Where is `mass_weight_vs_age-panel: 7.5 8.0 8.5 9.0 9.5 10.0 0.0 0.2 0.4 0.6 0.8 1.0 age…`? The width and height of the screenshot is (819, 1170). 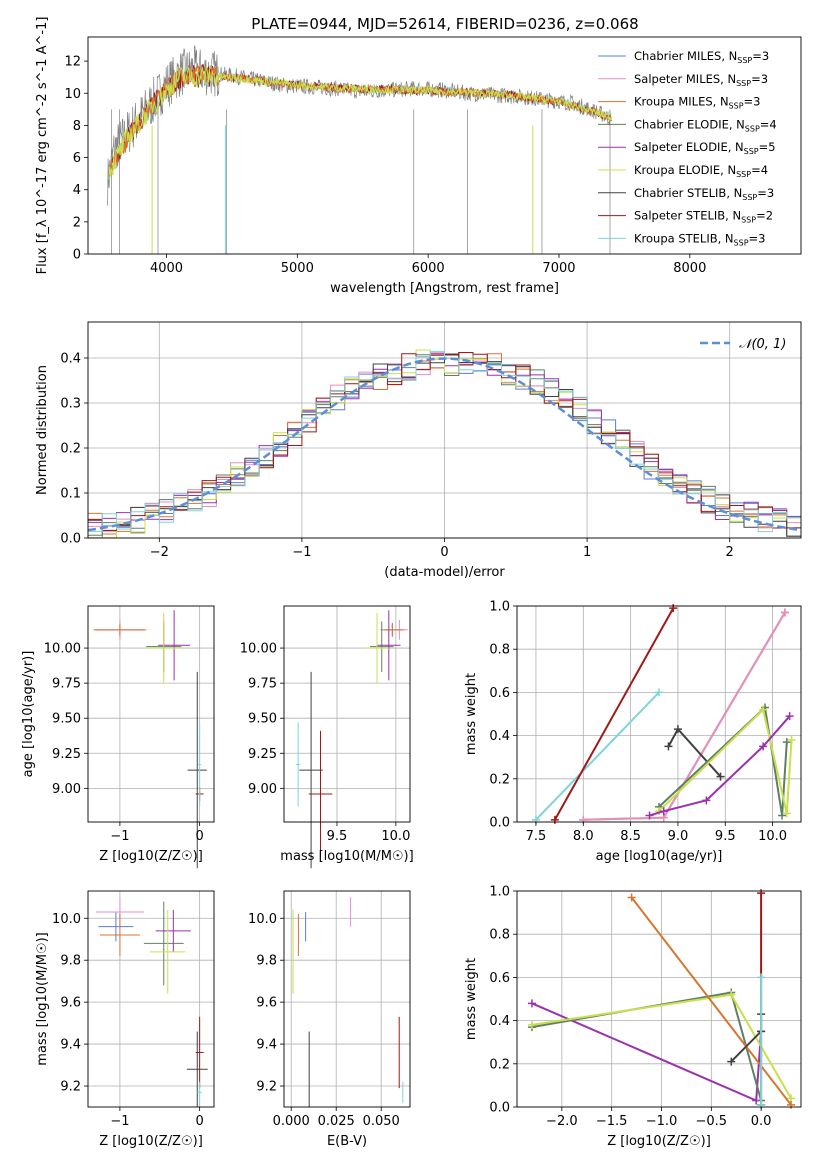 mass_weight_vs_age-panel: 7.5 8.0 8.5 9.0 9.5 10.0 0.0 0.2 0.4 0.6 0.8 1.0 age… is located at coordinates (633, 732).